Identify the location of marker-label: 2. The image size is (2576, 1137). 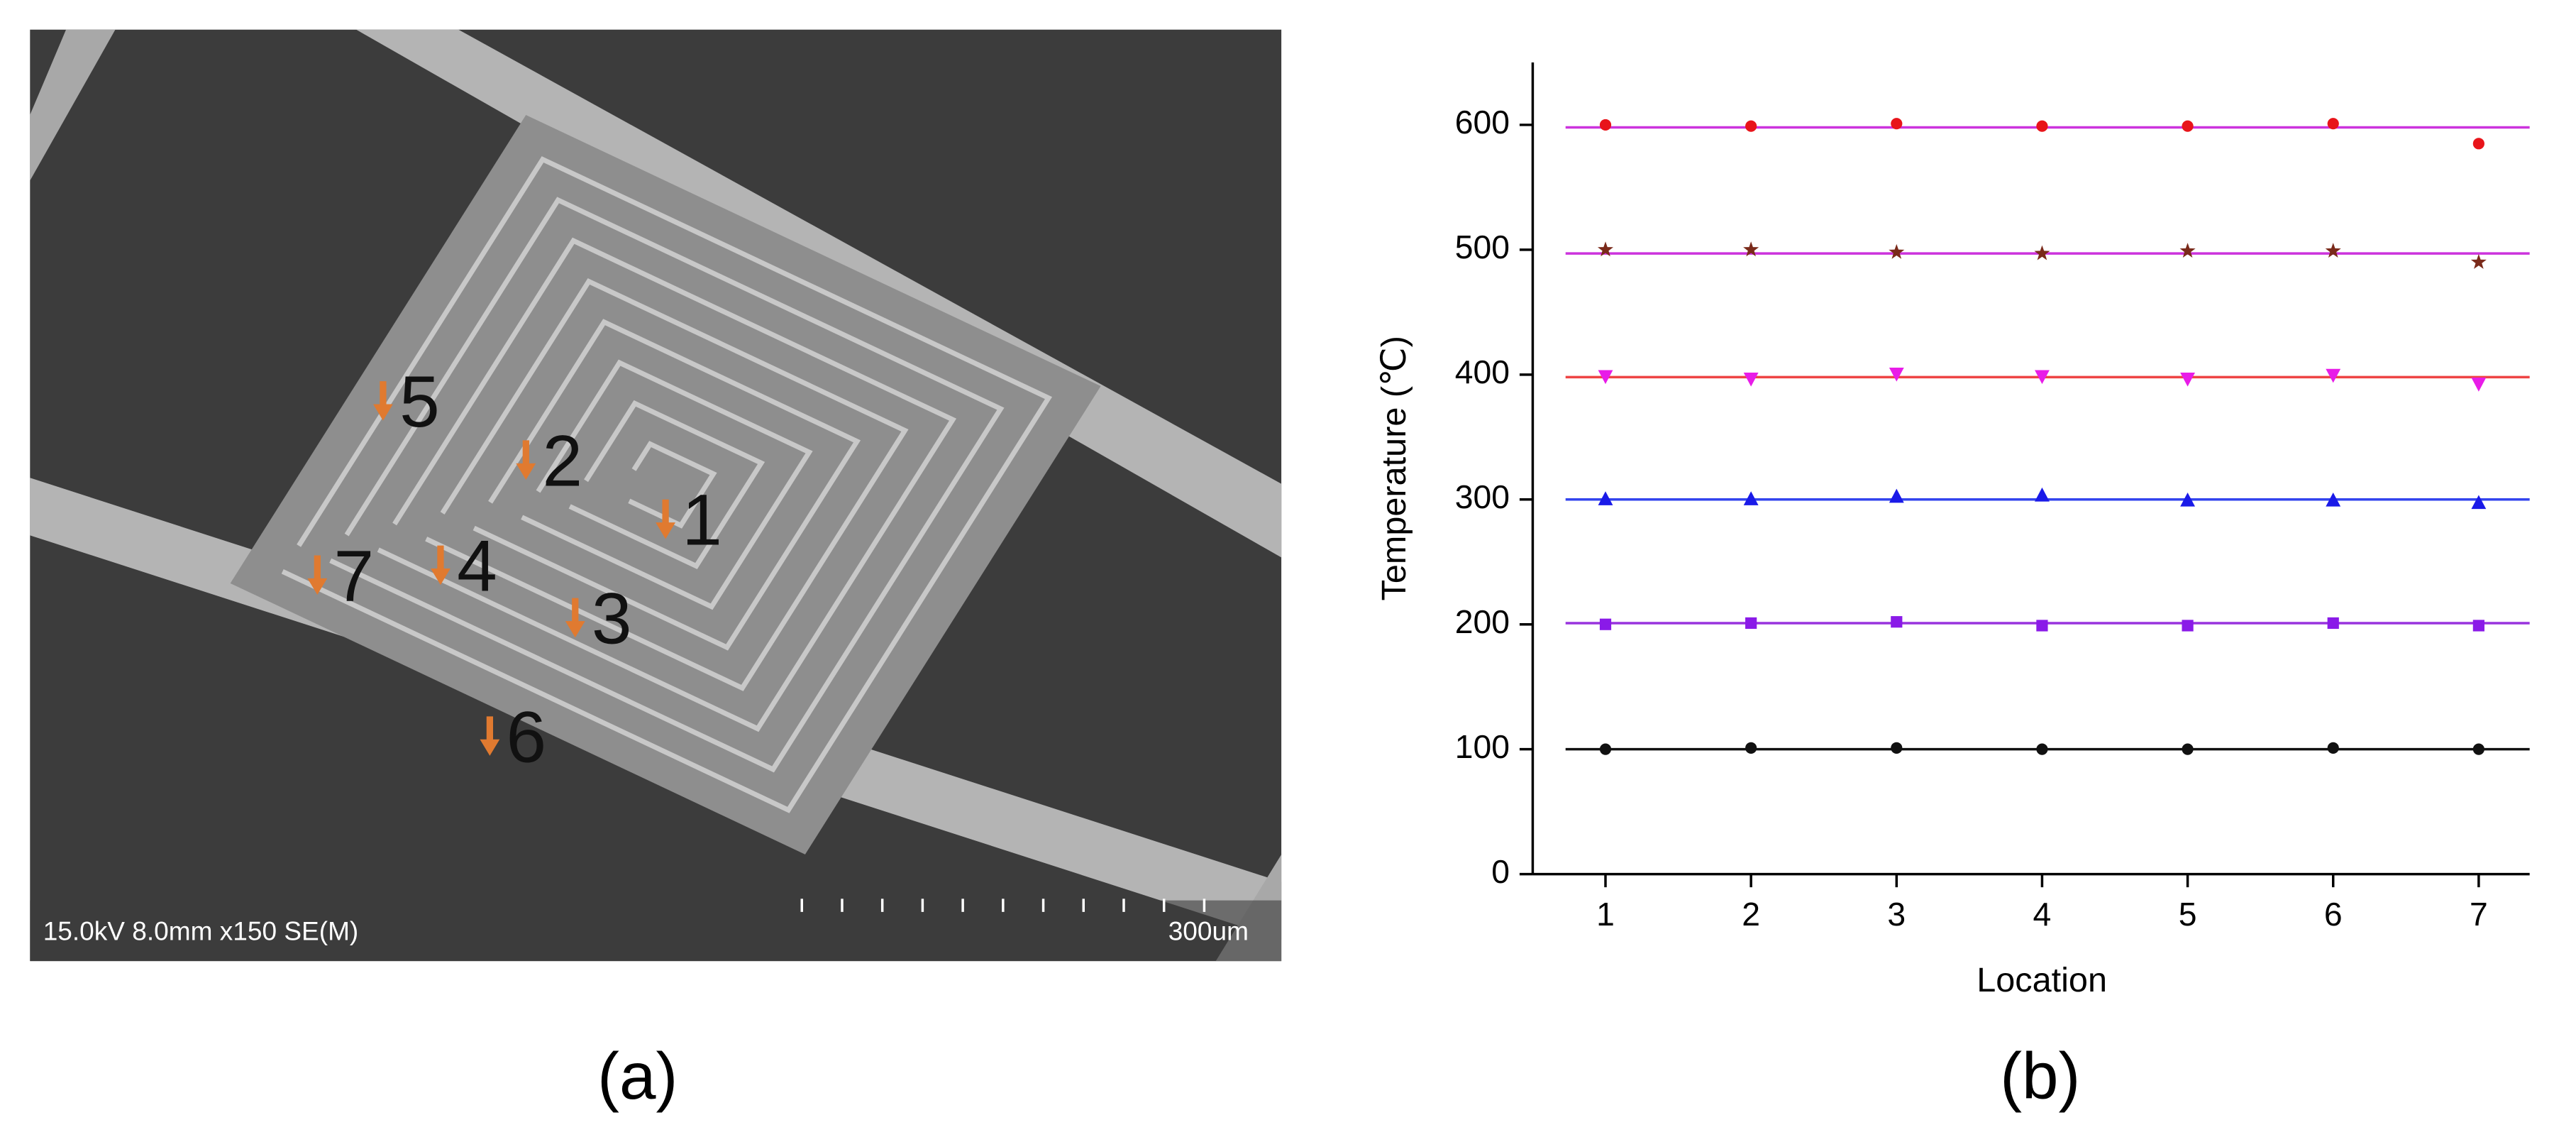
(562, 461).